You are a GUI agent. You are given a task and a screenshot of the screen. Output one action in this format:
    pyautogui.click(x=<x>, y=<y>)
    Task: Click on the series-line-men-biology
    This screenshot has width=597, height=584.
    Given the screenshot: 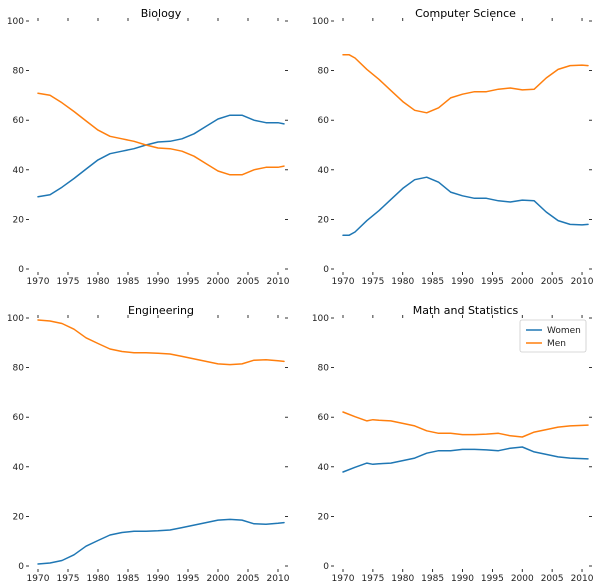 What is the action you would take?
    pyautogui.click(x=161, y=134)
    